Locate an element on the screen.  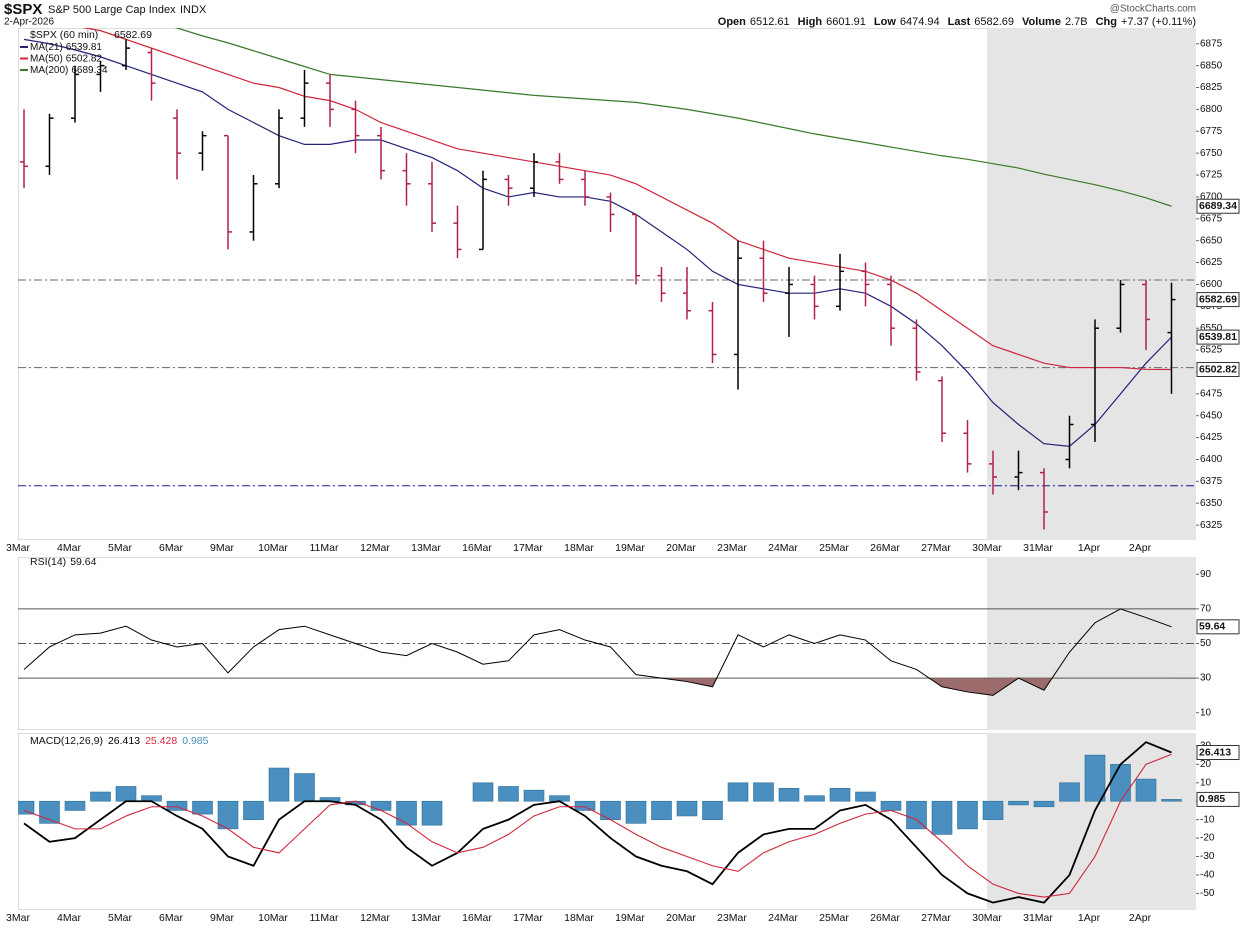
x-tick-label: 2Apr is located at coordinates (1140, 548).